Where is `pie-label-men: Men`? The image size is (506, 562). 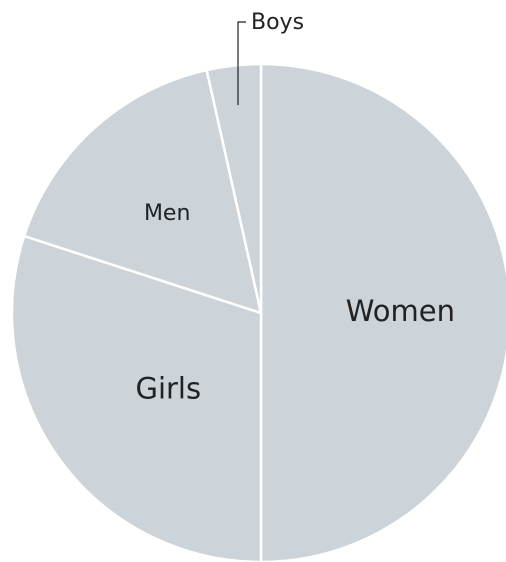 pie-label-men: Men is located at coordinates (167, 213).